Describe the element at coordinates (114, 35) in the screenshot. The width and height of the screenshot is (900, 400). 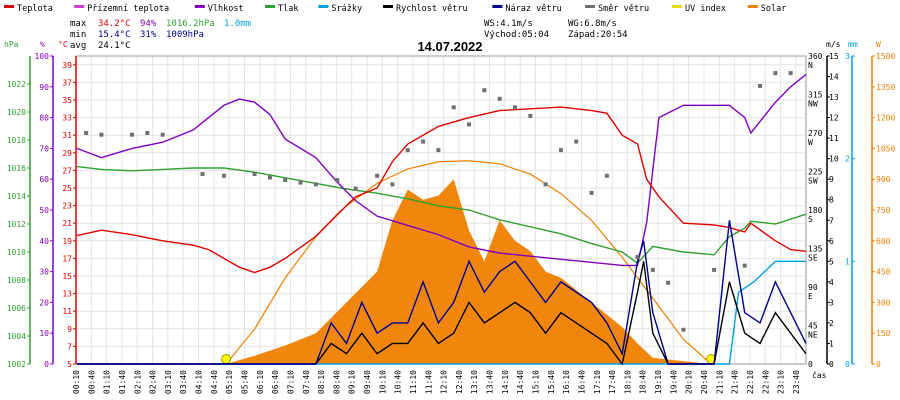
I see `stats-min-temp: 15.4°C` at that location.